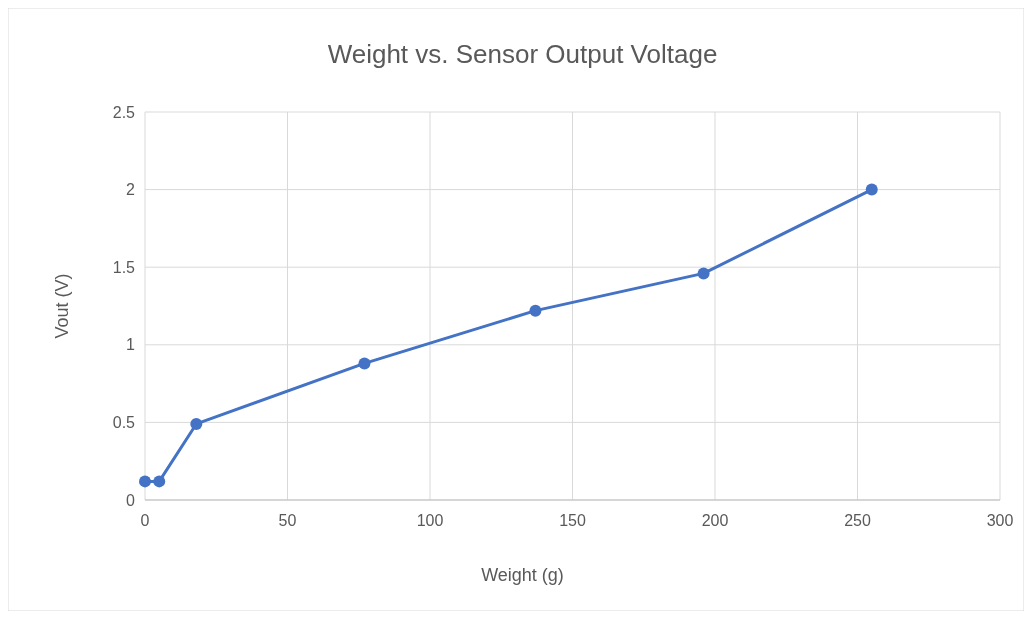 Image resolution: width=1032 pixels, height=619 pixels. Describe the element at coordinates (131, 500) in the screenshot. I see `y-tick-label: 0` at that location.